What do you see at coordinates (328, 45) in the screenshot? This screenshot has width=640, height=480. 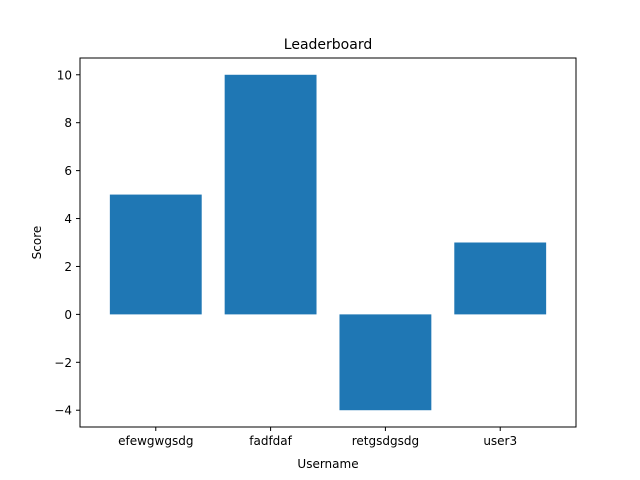 I see `chart-title: Leaderboard` at bounding box center [328, 45].